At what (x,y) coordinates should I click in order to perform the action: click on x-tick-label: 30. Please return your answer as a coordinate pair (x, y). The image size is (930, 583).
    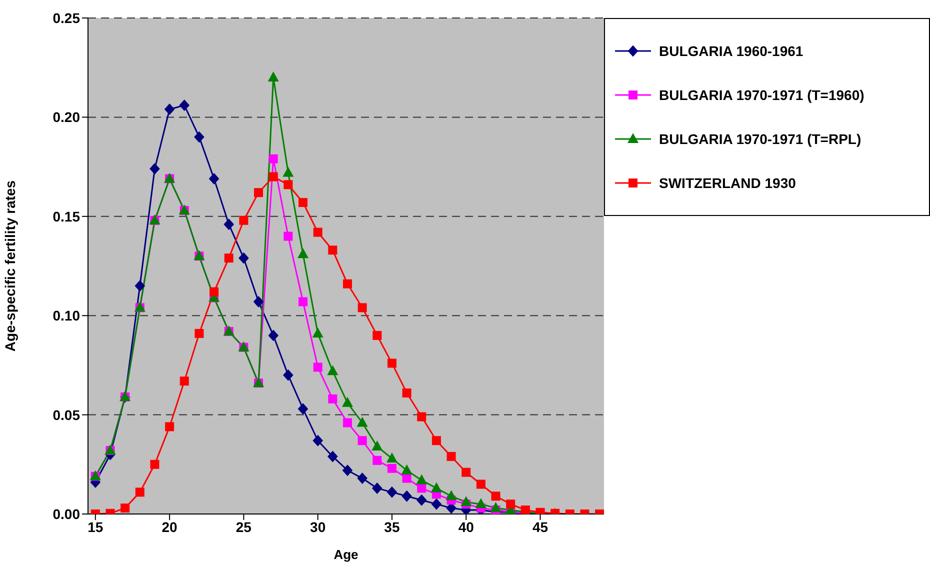
    Looking at the image, I should click on (318, 526).